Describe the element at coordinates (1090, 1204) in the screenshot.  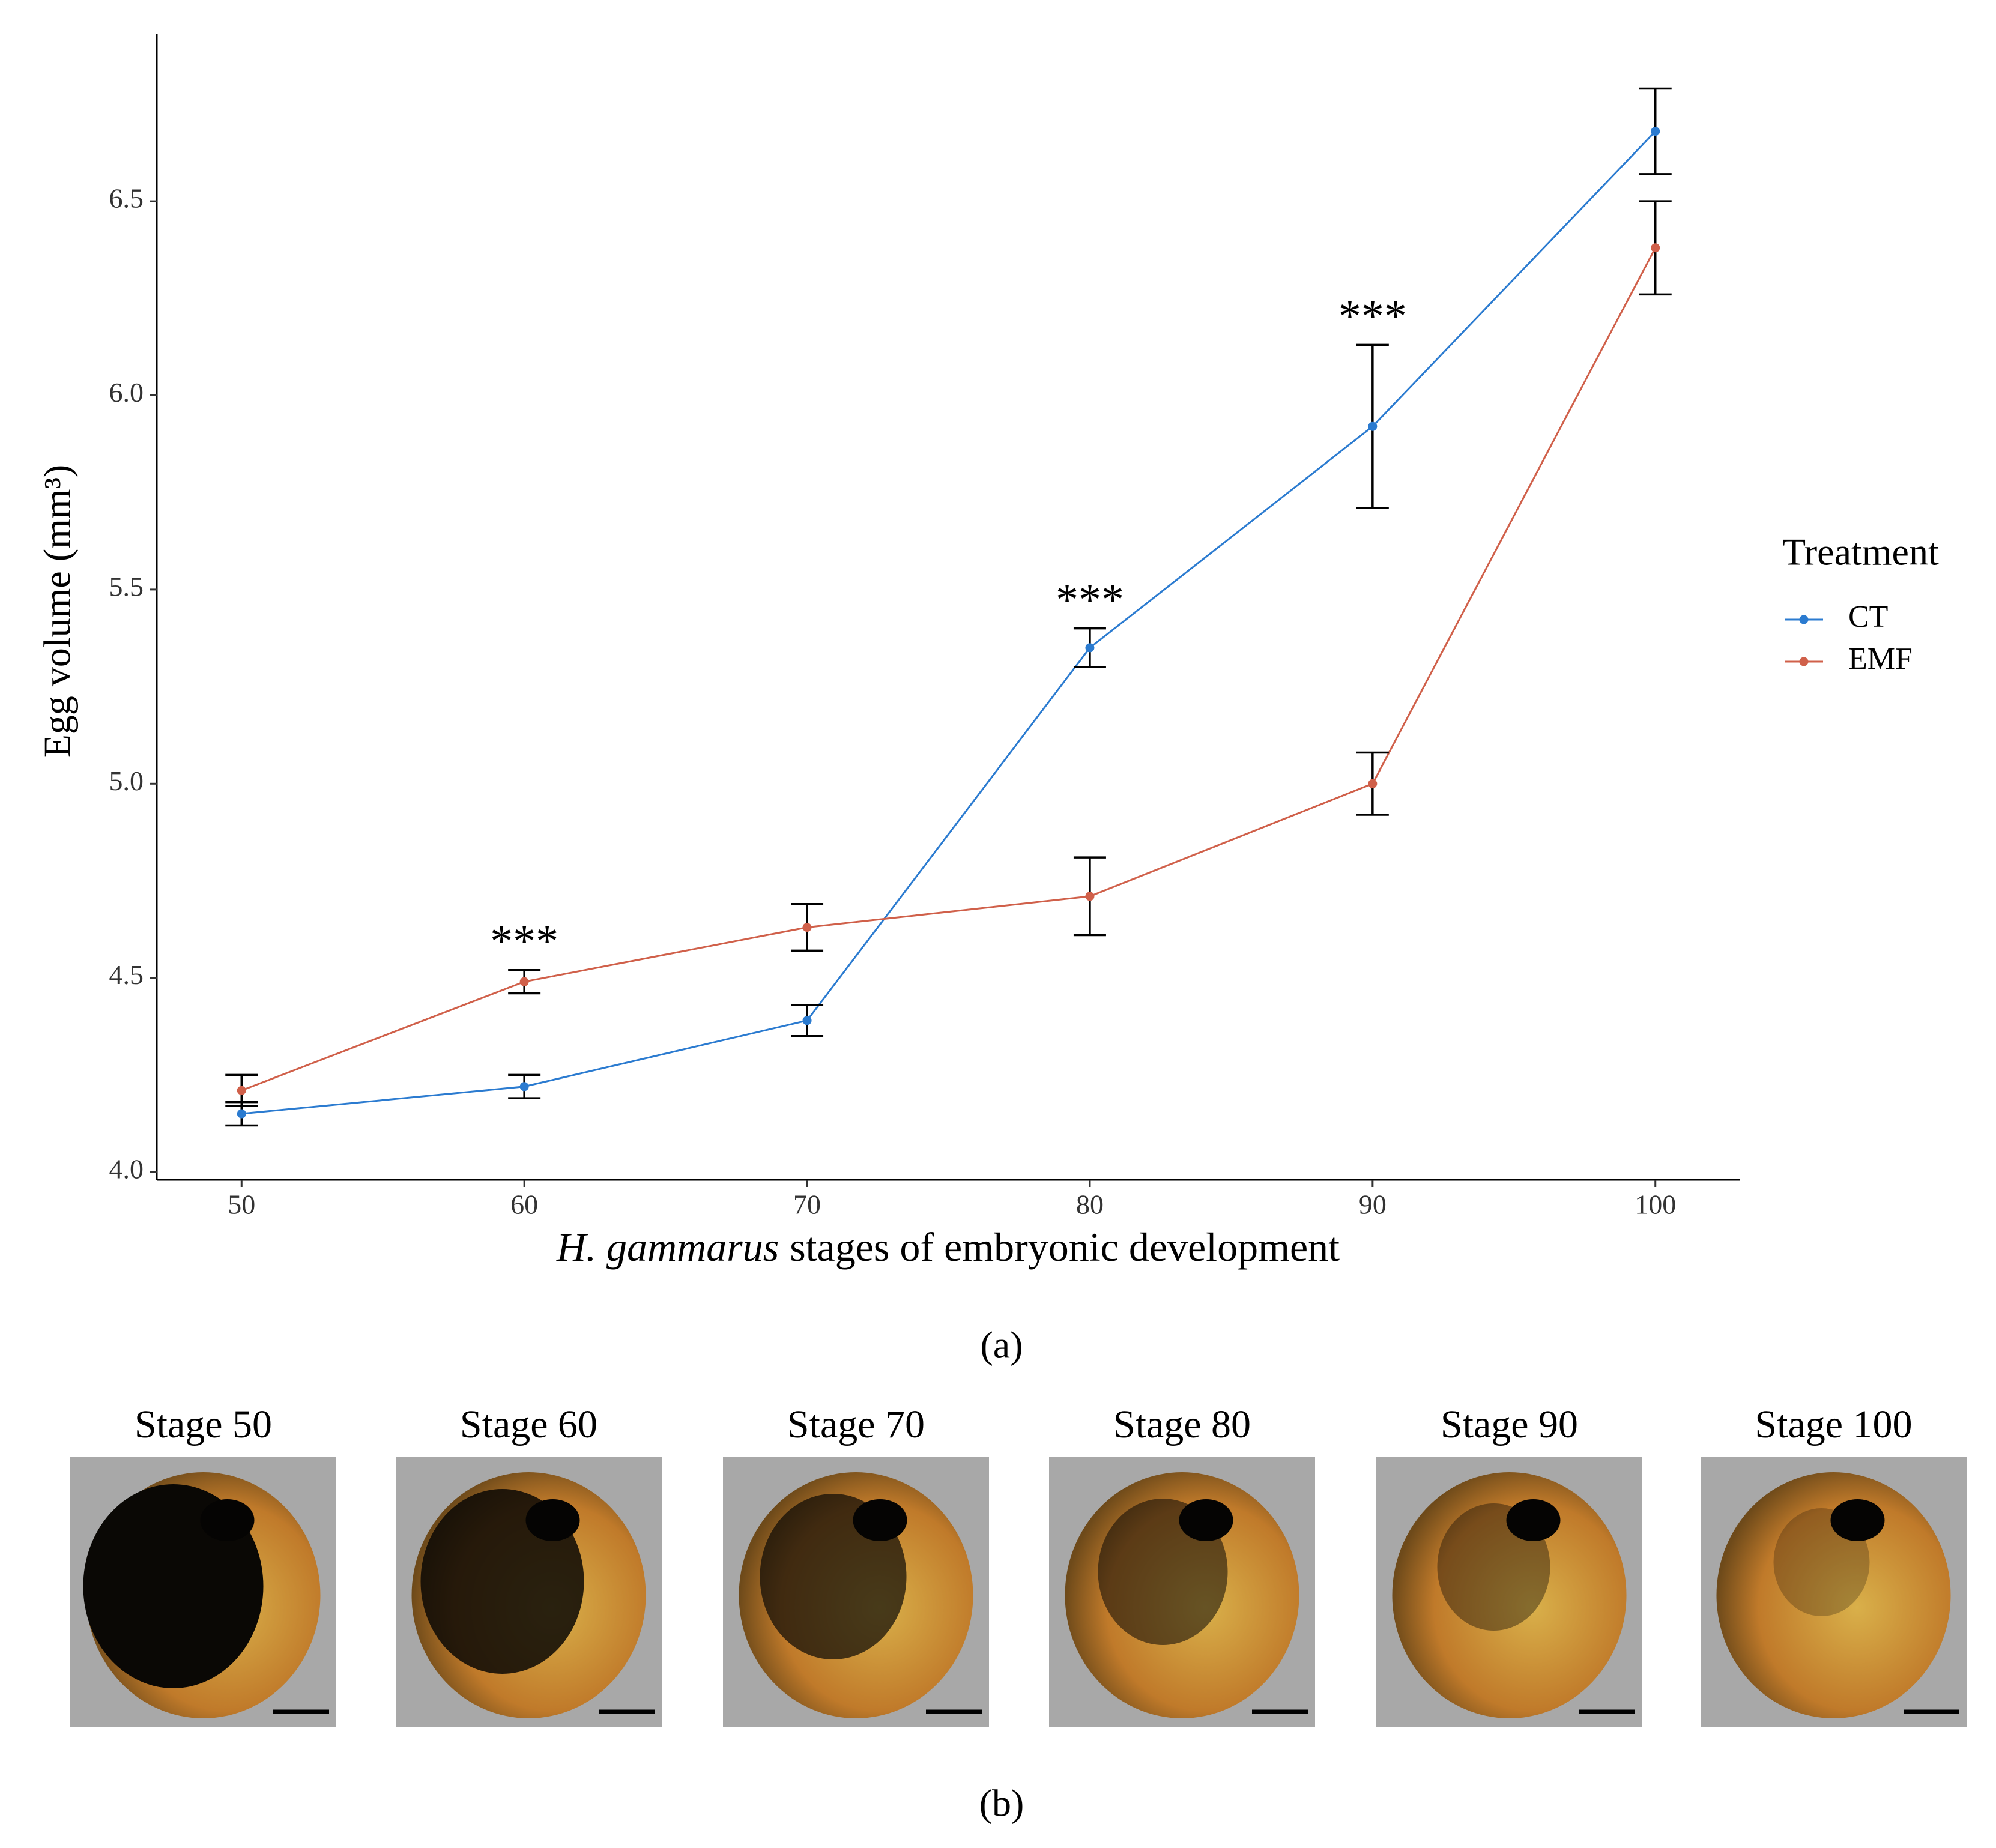
I see `x-tick-label: 80` at that location.